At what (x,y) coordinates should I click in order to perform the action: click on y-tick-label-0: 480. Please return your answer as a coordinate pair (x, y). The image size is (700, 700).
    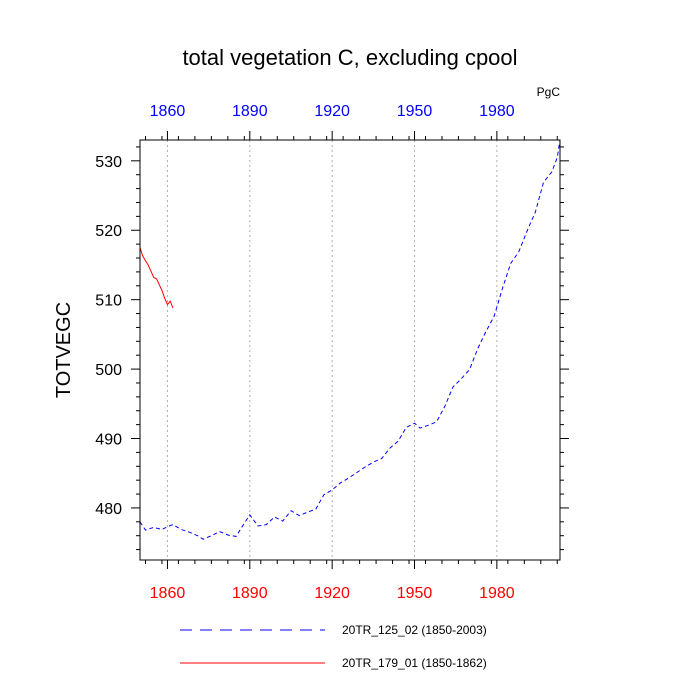
    Looking at the image, I should click on (108, 509).